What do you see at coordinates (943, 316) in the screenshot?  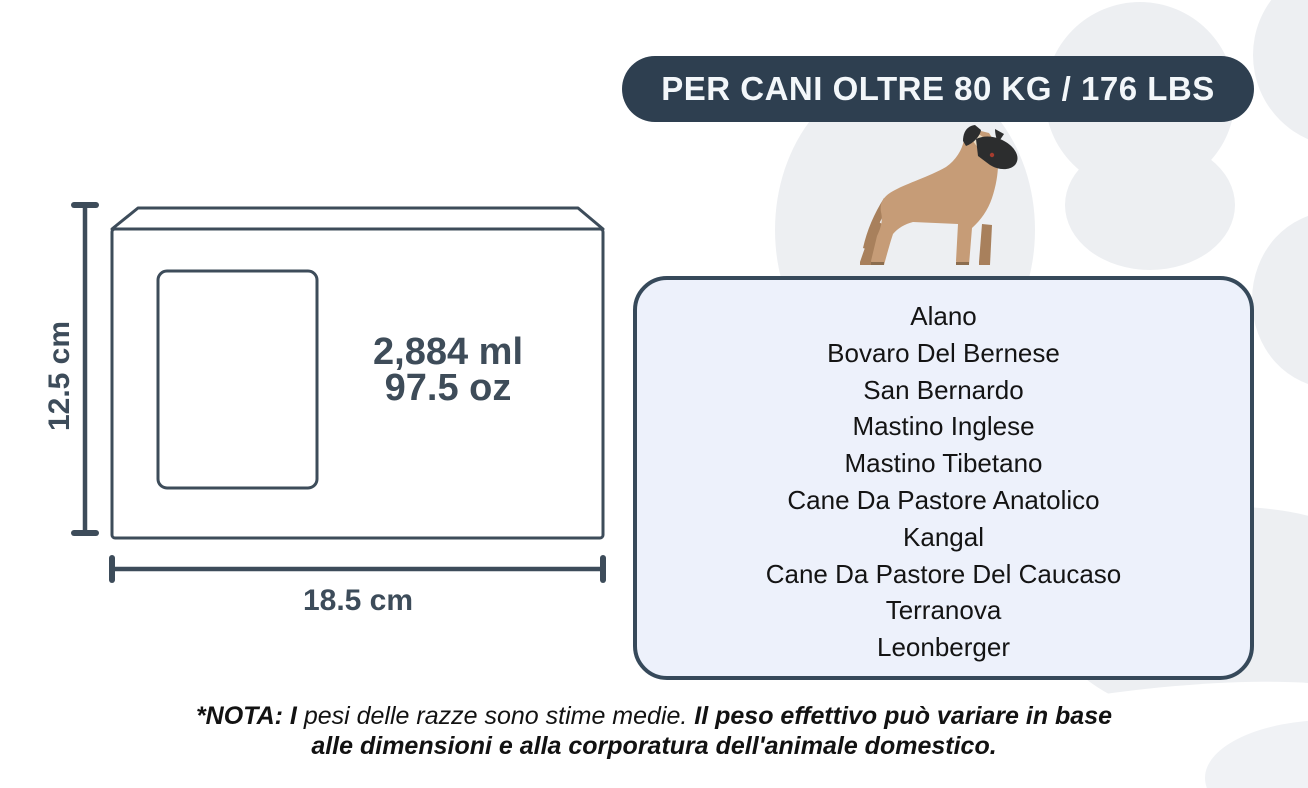 I see `breed-list-item: Alano` at bounding box center [943, 316].